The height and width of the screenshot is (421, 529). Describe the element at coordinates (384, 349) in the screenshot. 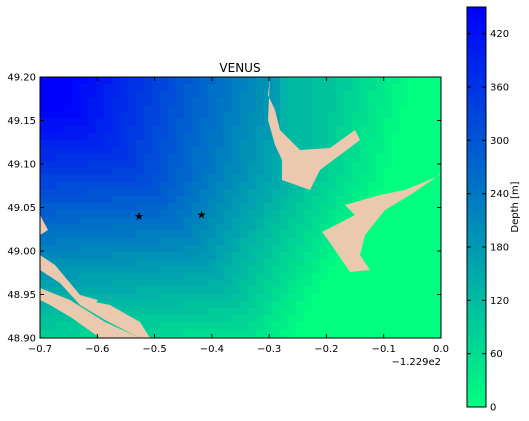

I see `x-tick-label: −0.1` at that location.